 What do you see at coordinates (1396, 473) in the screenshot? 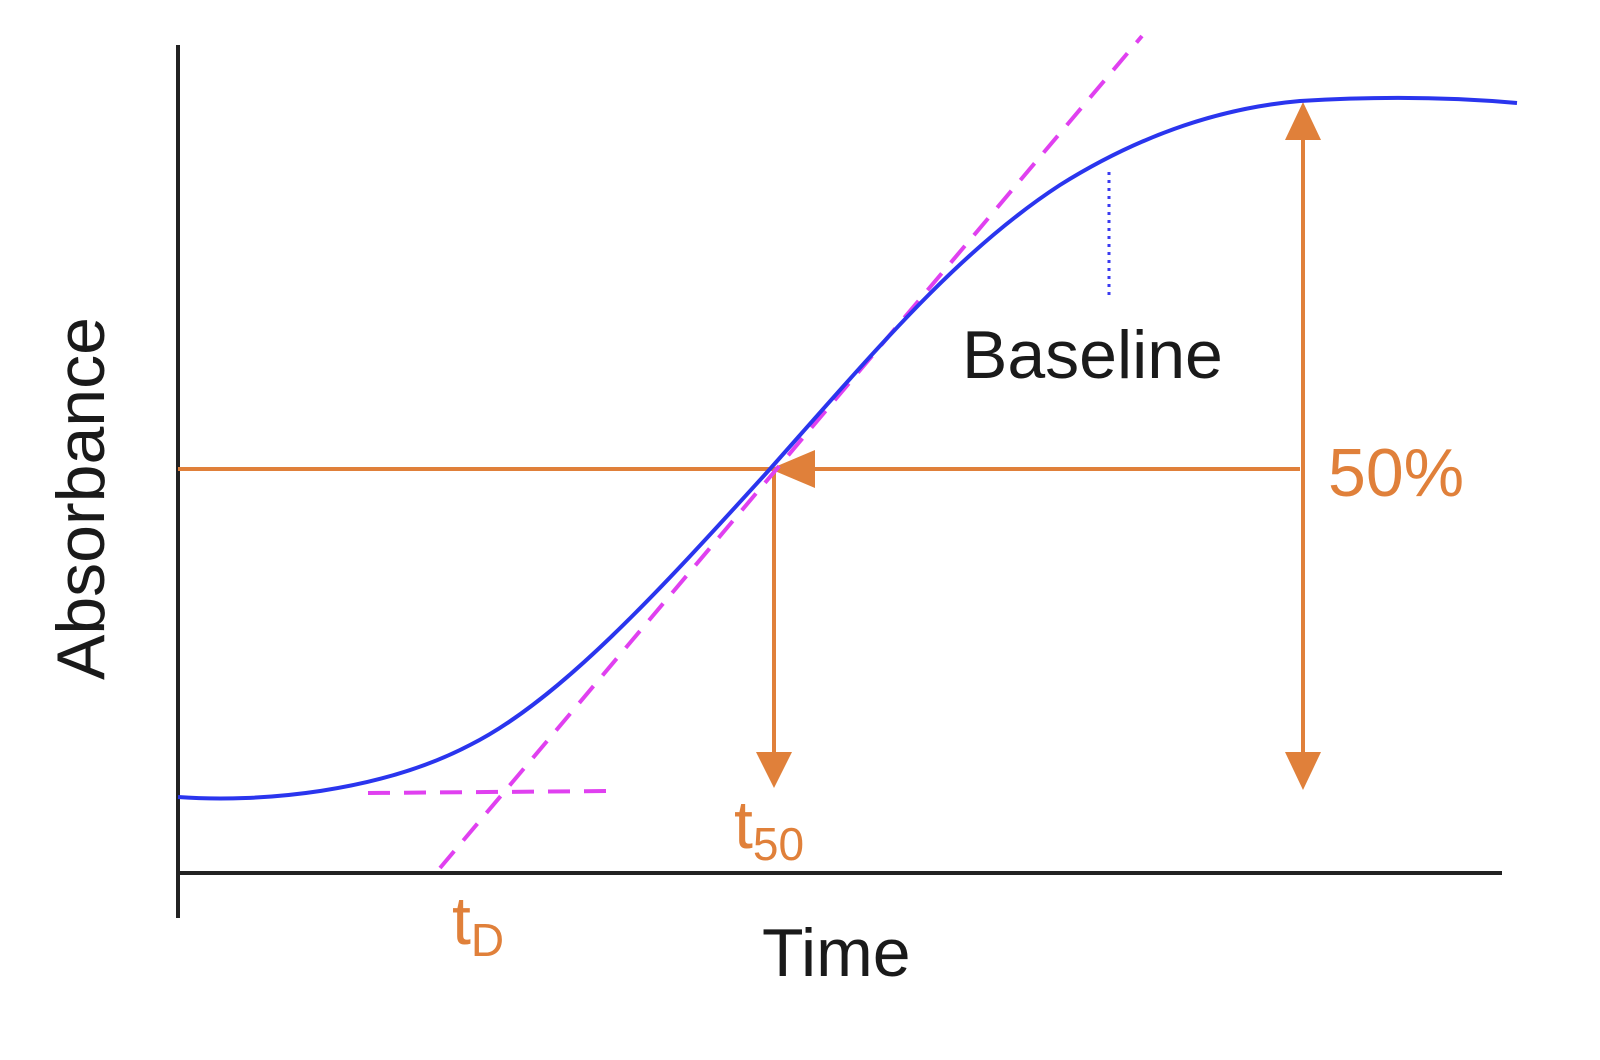
I see `percent-label: 50%` at bounding box center [1396, 473].